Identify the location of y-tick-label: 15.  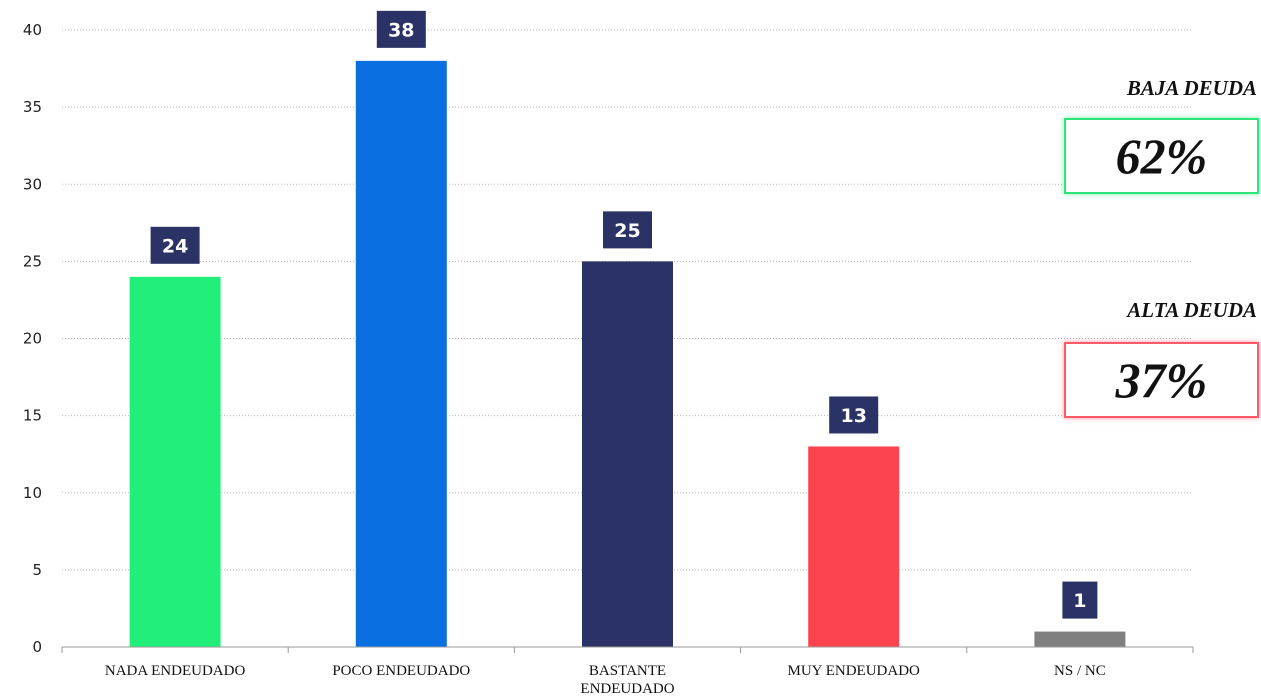
(32, 416).